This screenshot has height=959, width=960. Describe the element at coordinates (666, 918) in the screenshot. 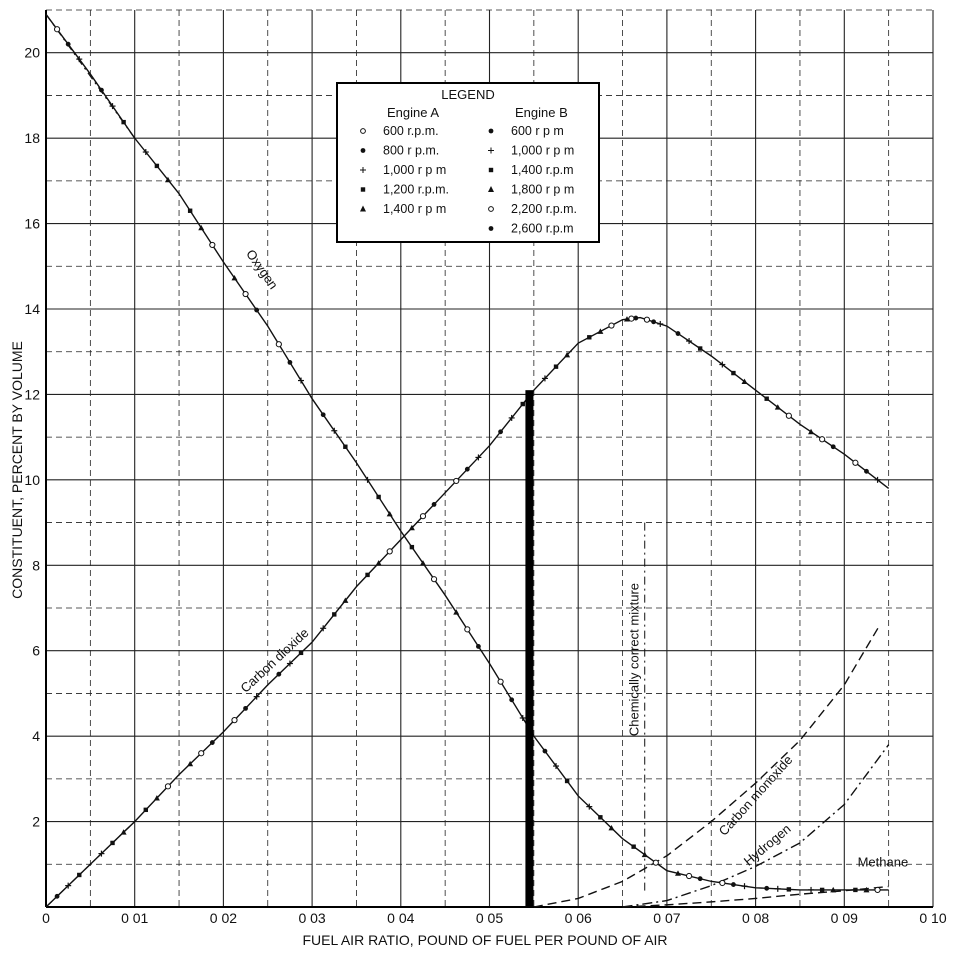

I see `x-tick-label: 0 07` at that location.